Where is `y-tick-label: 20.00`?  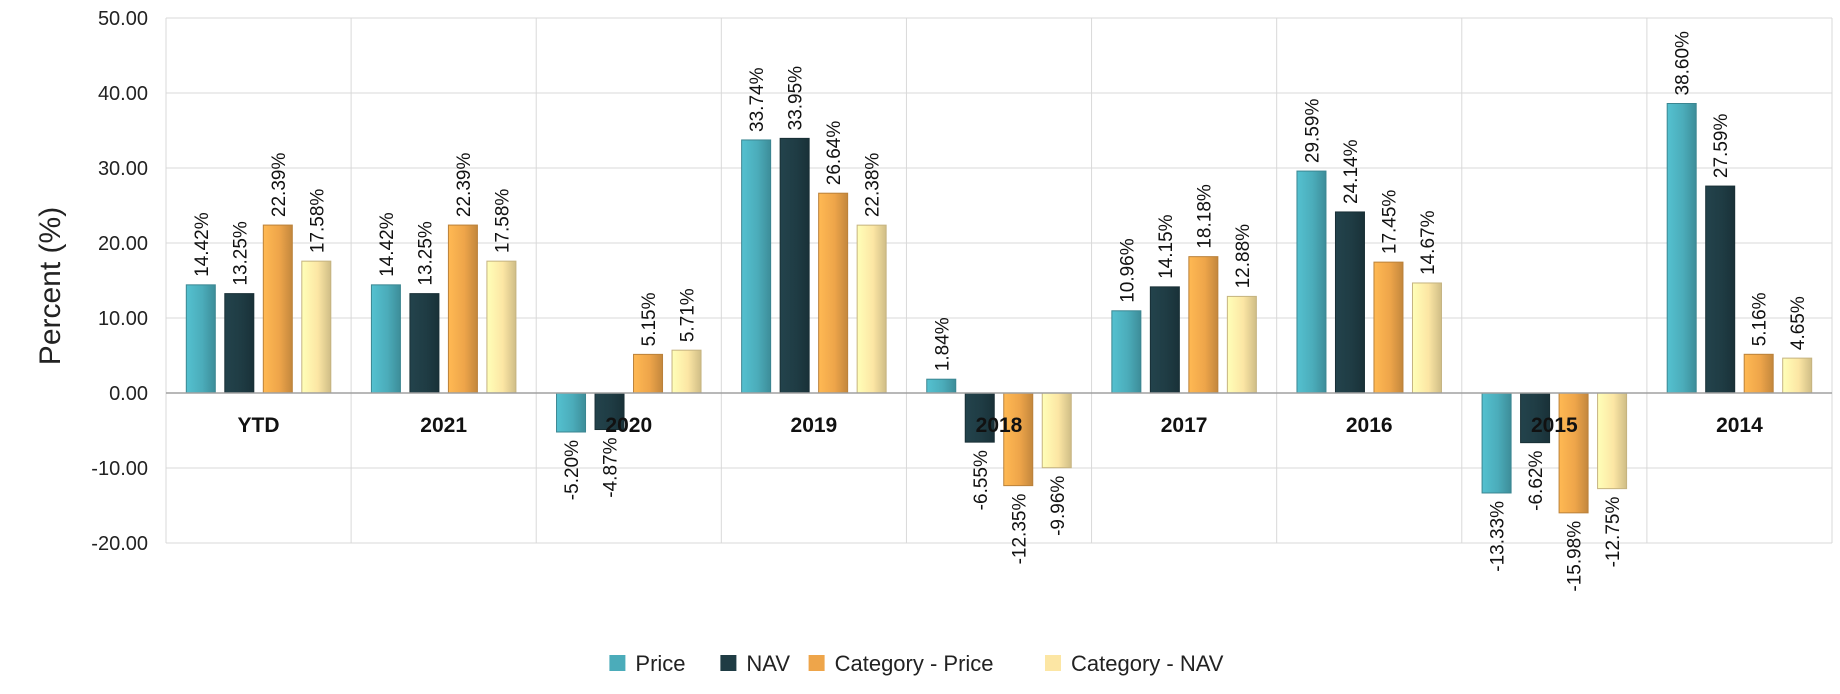 y-tick-label: 20.00 is located at coordinates (123, 244).